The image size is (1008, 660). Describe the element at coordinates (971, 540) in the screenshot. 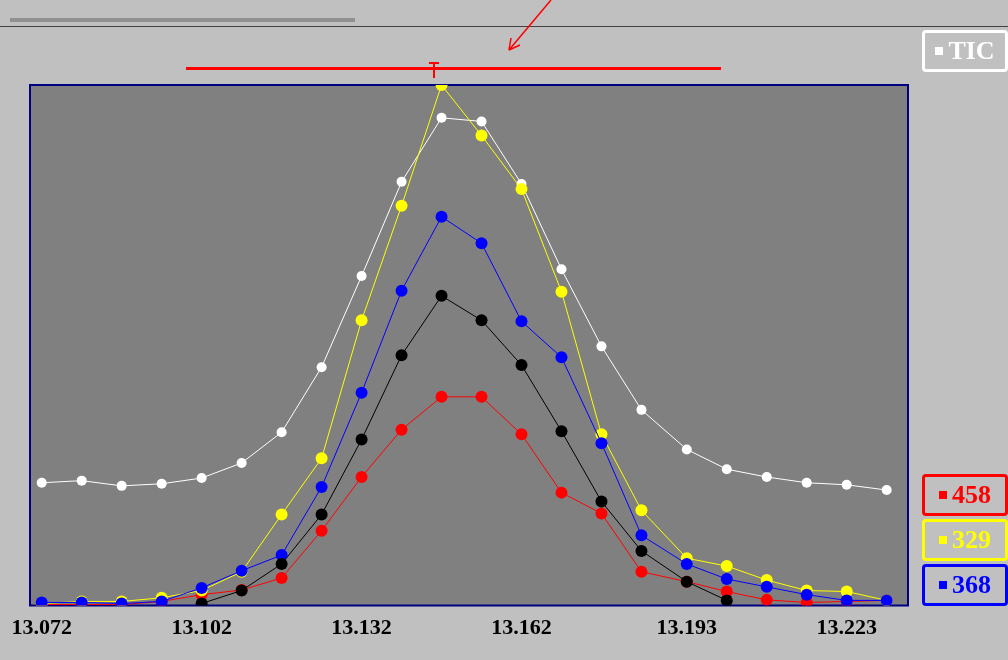

I see `legend-label: 329` at that location.